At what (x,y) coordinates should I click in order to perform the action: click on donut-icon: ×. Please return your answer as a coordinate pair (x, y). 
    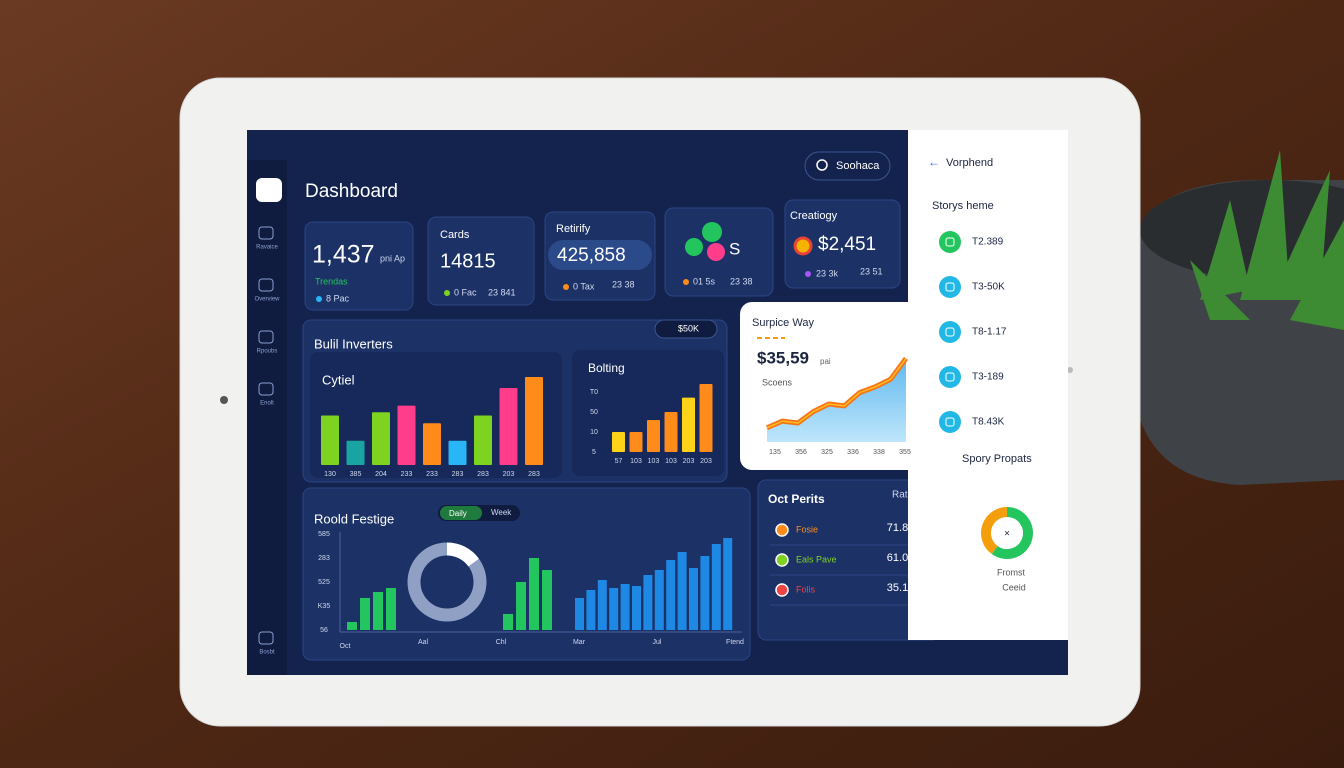
    Looking at the image, I should click on (1007, 534).